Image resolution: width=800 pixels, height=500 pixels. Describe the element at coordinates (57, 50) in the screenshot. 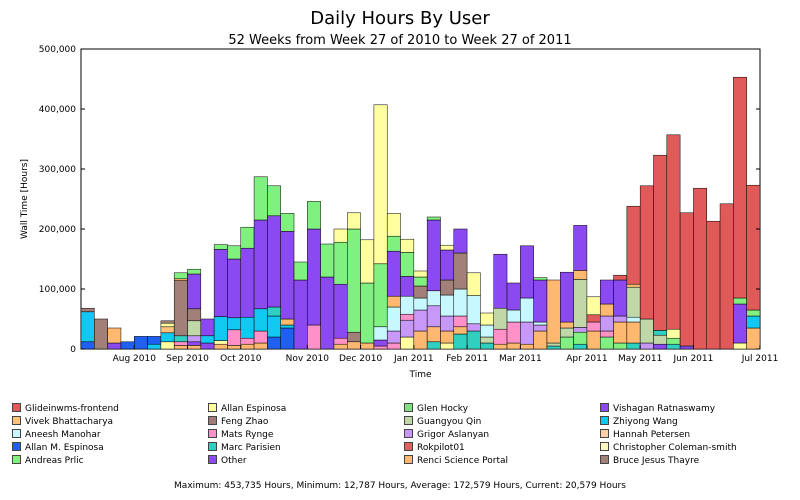

I see `y-tick-label-5: 500,000` at that location.